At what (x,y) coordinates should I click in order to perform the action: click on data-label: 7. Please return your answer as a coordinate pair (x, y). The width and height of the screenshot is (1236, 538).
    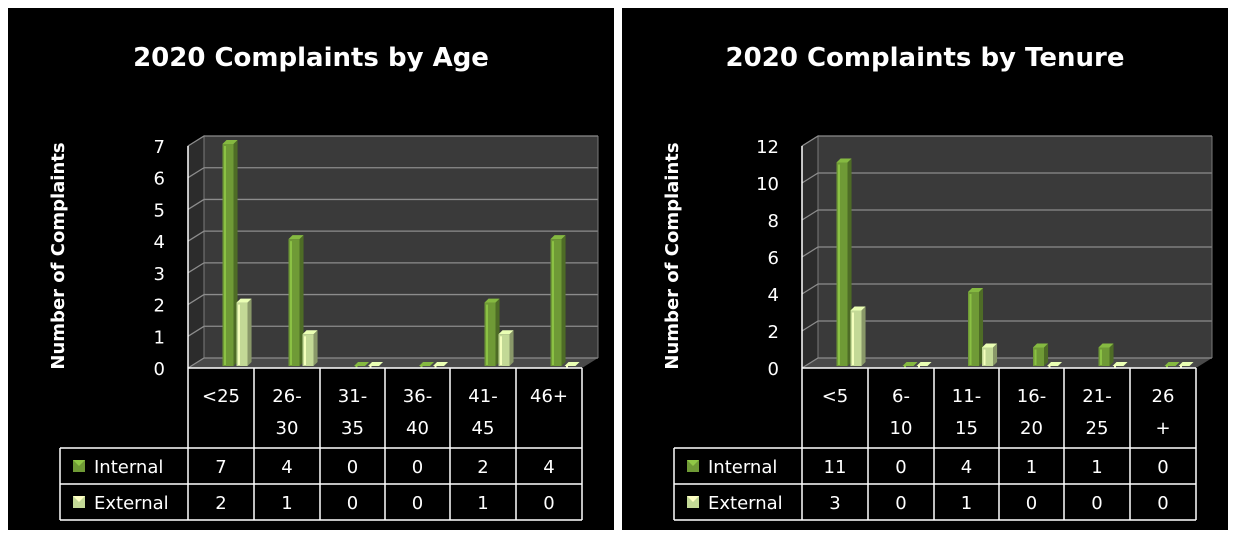
    Looking at the image, I should click on (220, 467).